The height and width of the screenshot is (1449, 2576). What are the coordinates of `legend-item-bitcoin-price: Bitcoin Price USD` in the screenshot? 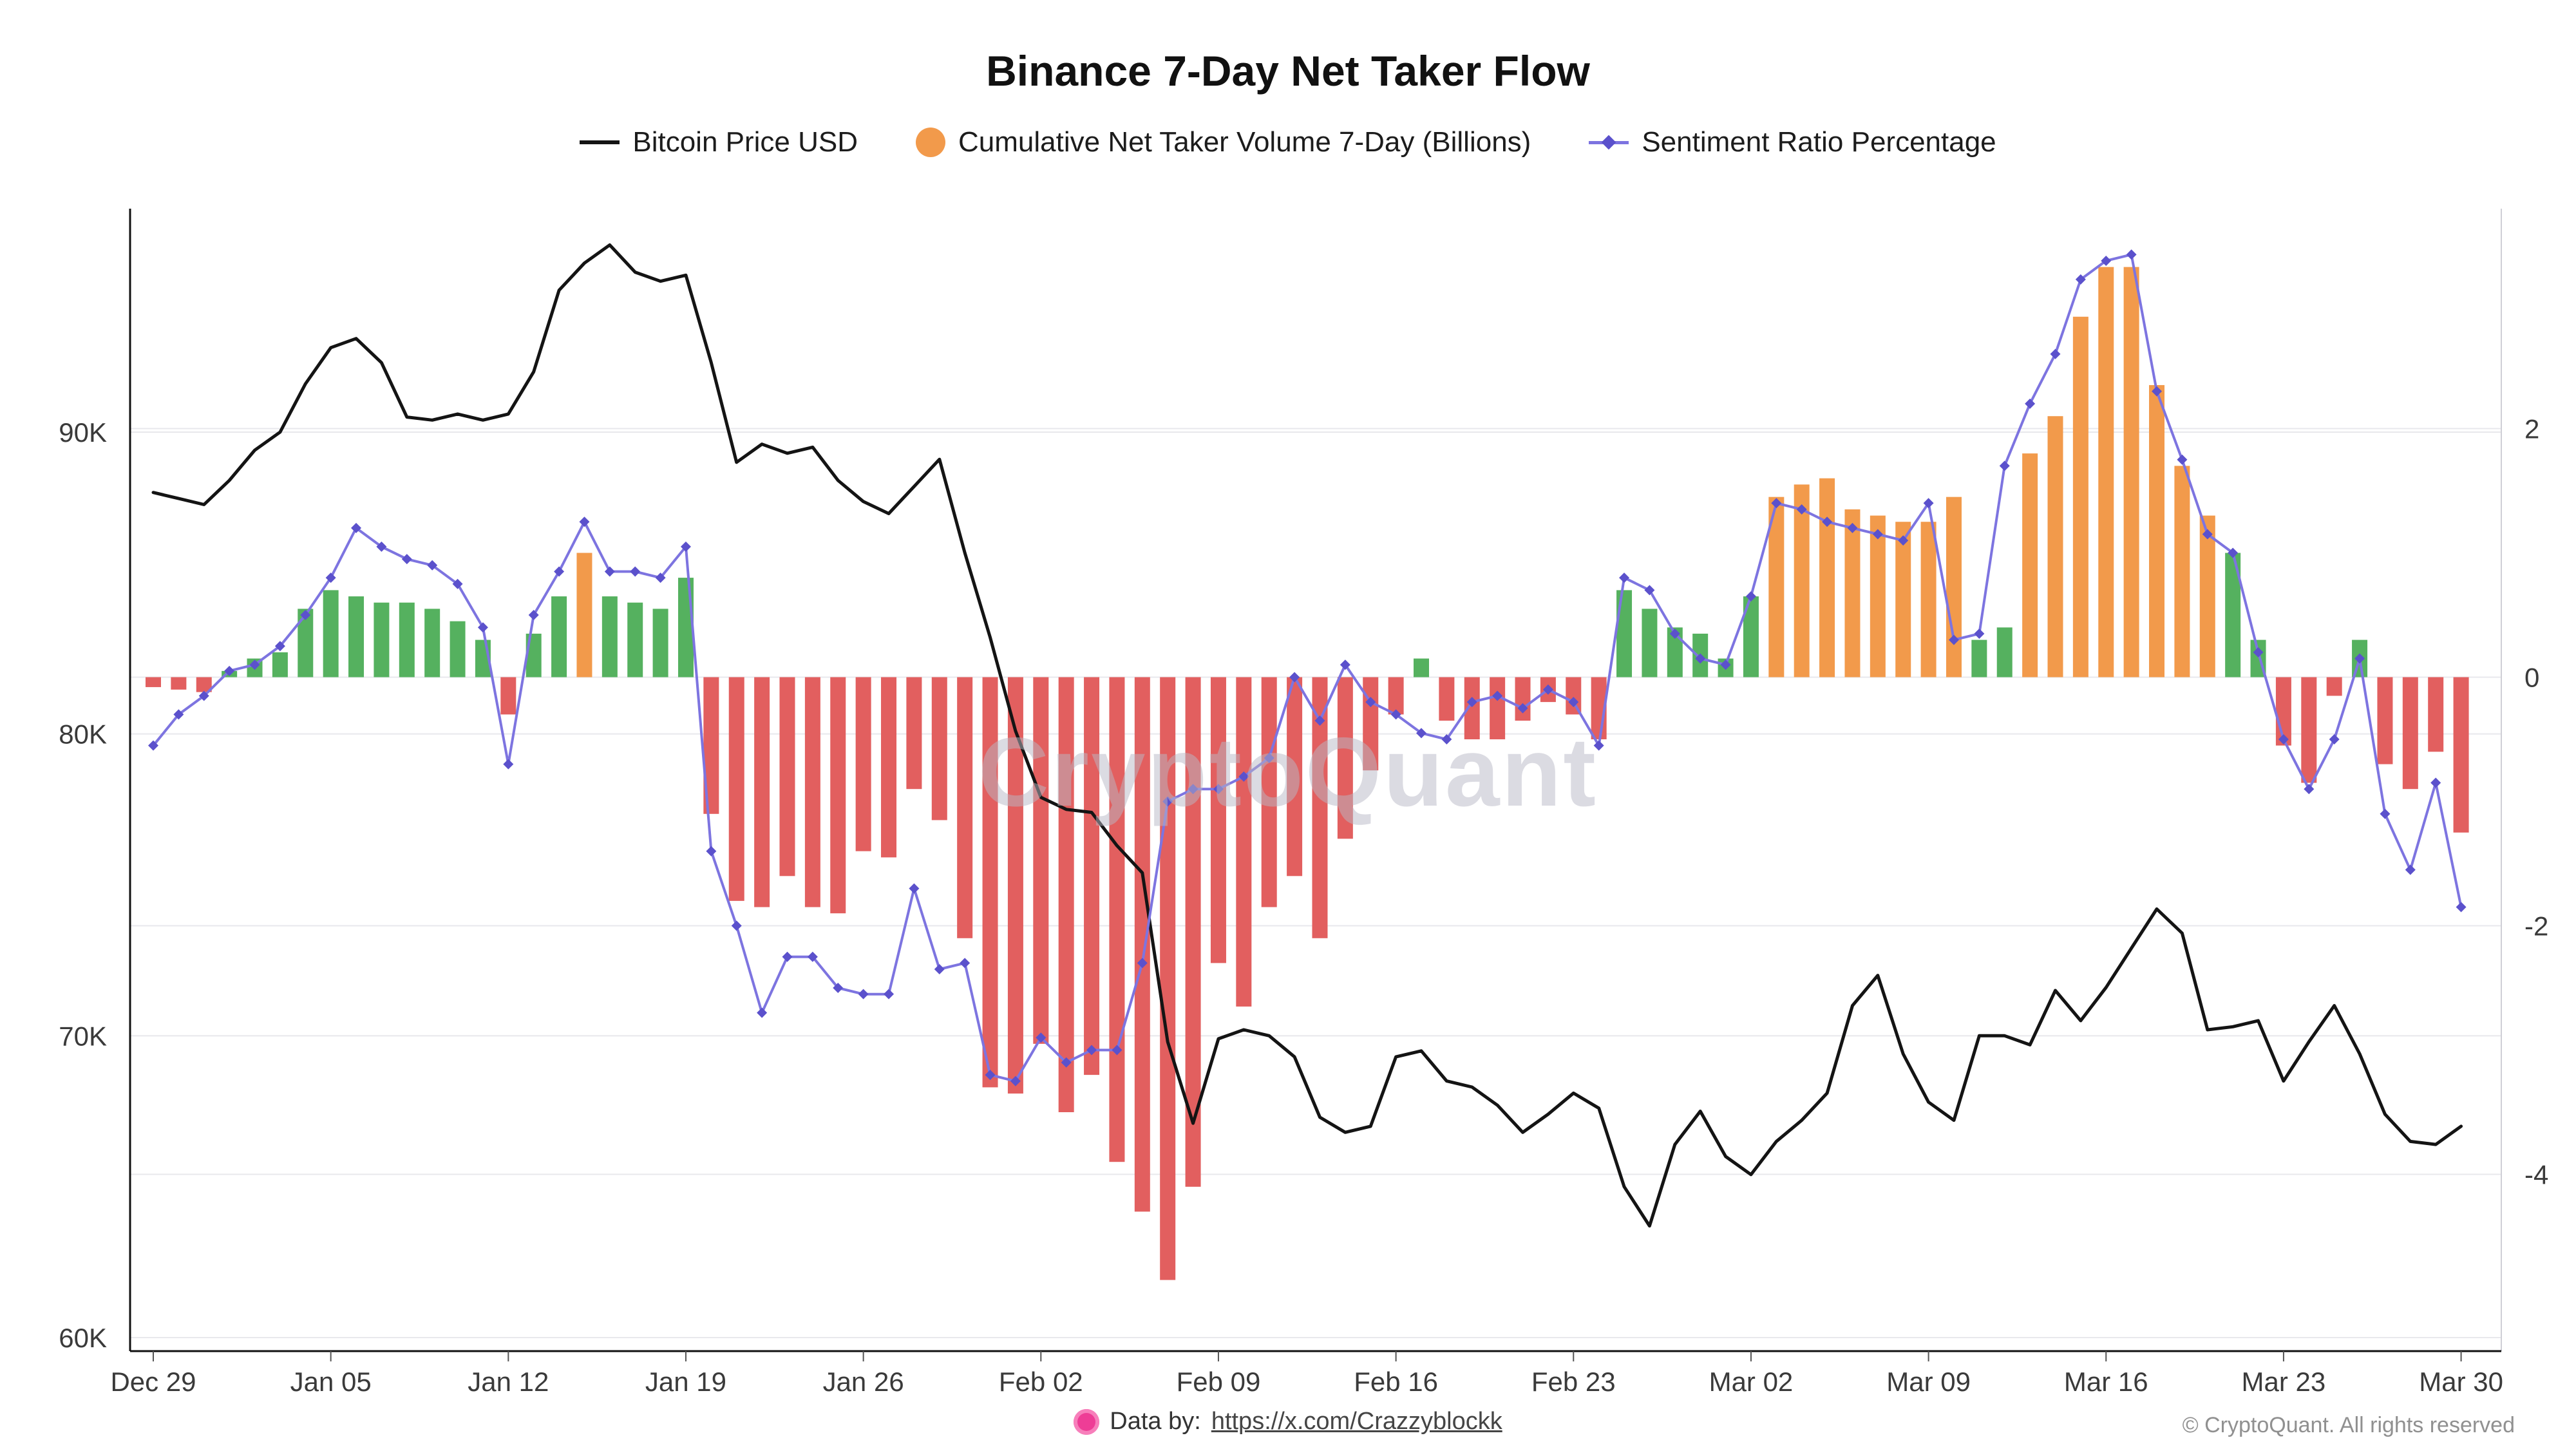 It's located at (719, 142).